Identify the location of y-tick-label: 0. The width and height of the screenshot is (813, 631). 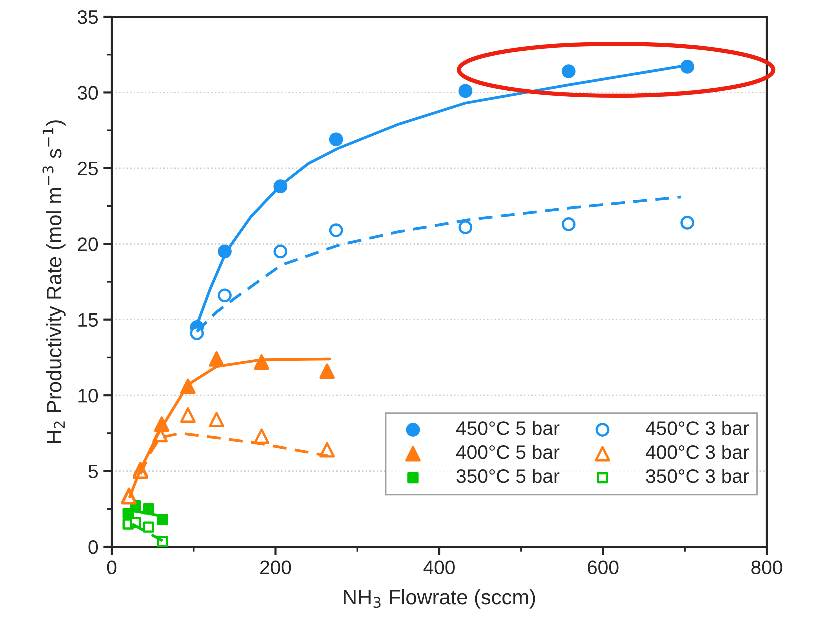
(93, 547).